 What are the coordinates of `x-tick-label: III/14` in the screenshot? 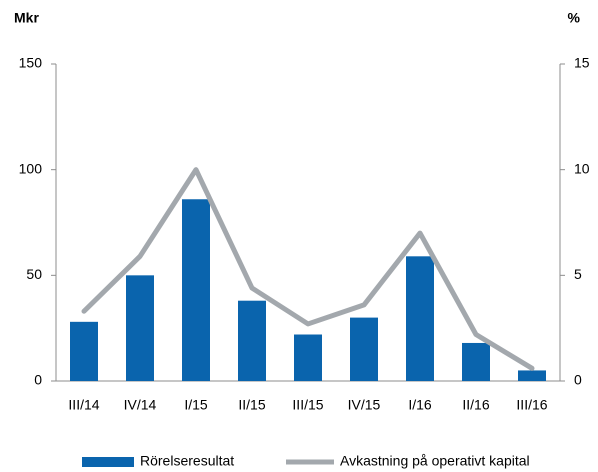 It's located at (83, 405).